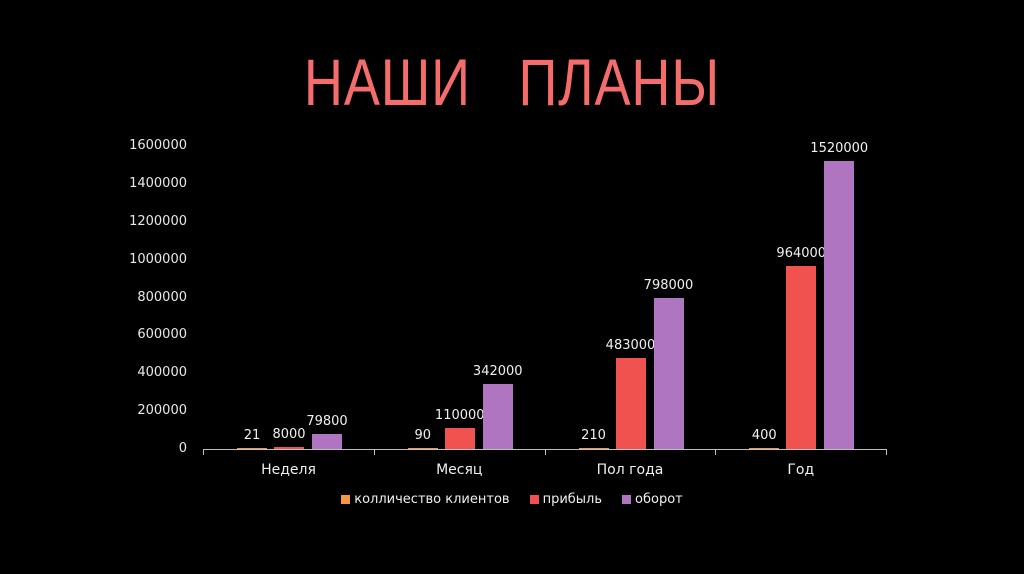  Describe the element at coordinates (459, 416) in the screenshot. I see `data-label: 110000` at that location.